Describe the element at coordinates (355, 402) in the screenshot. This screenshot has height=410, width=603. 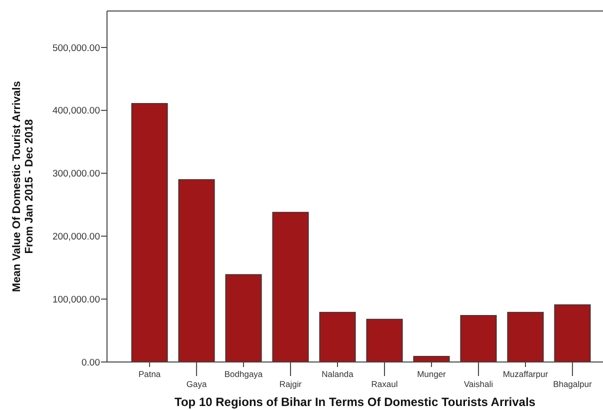
I see `x-axis-title: Top 10 Regions of Bihar In Terms Of Domestic Tourists Arrivals` at that location.